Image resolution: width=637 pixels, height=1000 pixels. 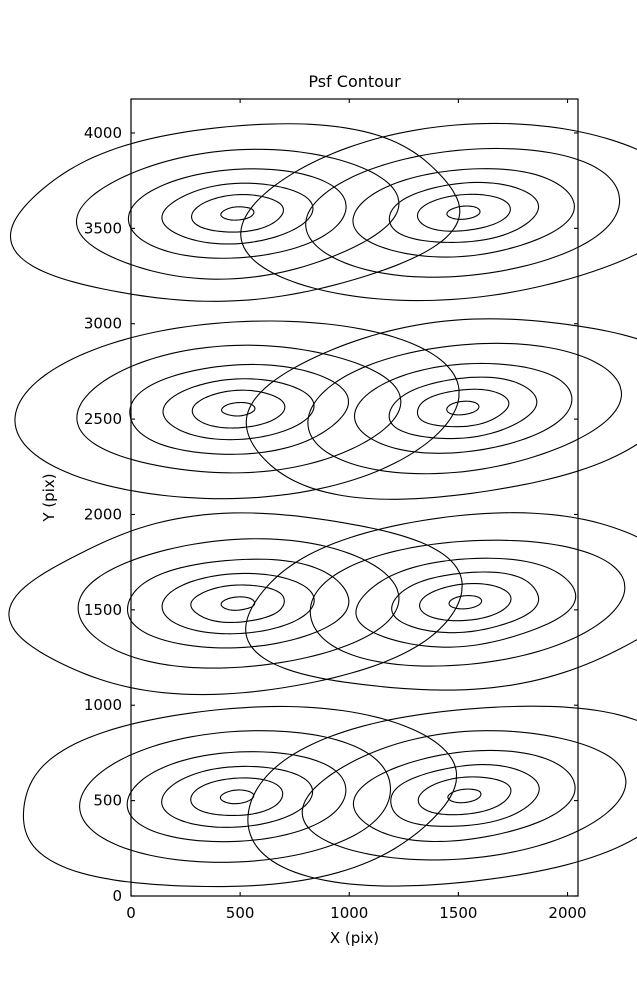 What do you see at coordinates (349, 913) in the screenshot?
I see `x-tick-label: 1000` at bounding box center [349, 913].